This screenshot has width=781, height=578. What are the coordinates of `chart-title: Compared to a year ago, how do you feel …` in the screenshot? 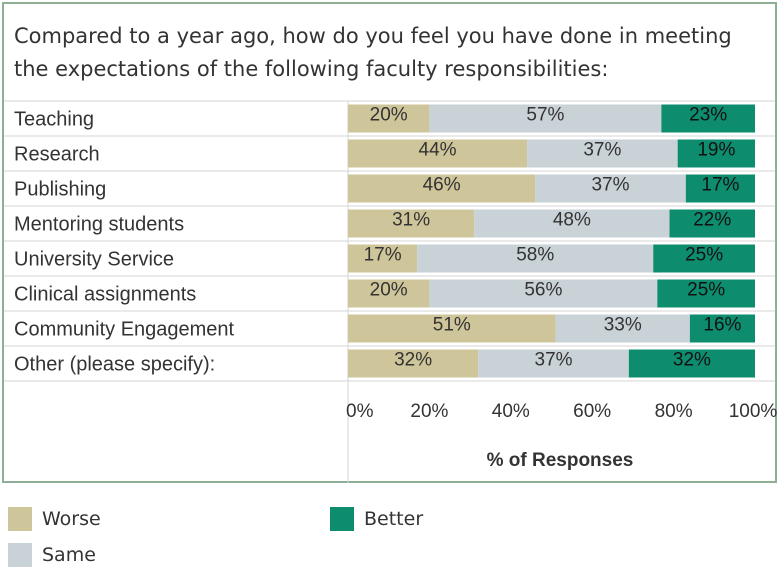 It's located at (373, 52).